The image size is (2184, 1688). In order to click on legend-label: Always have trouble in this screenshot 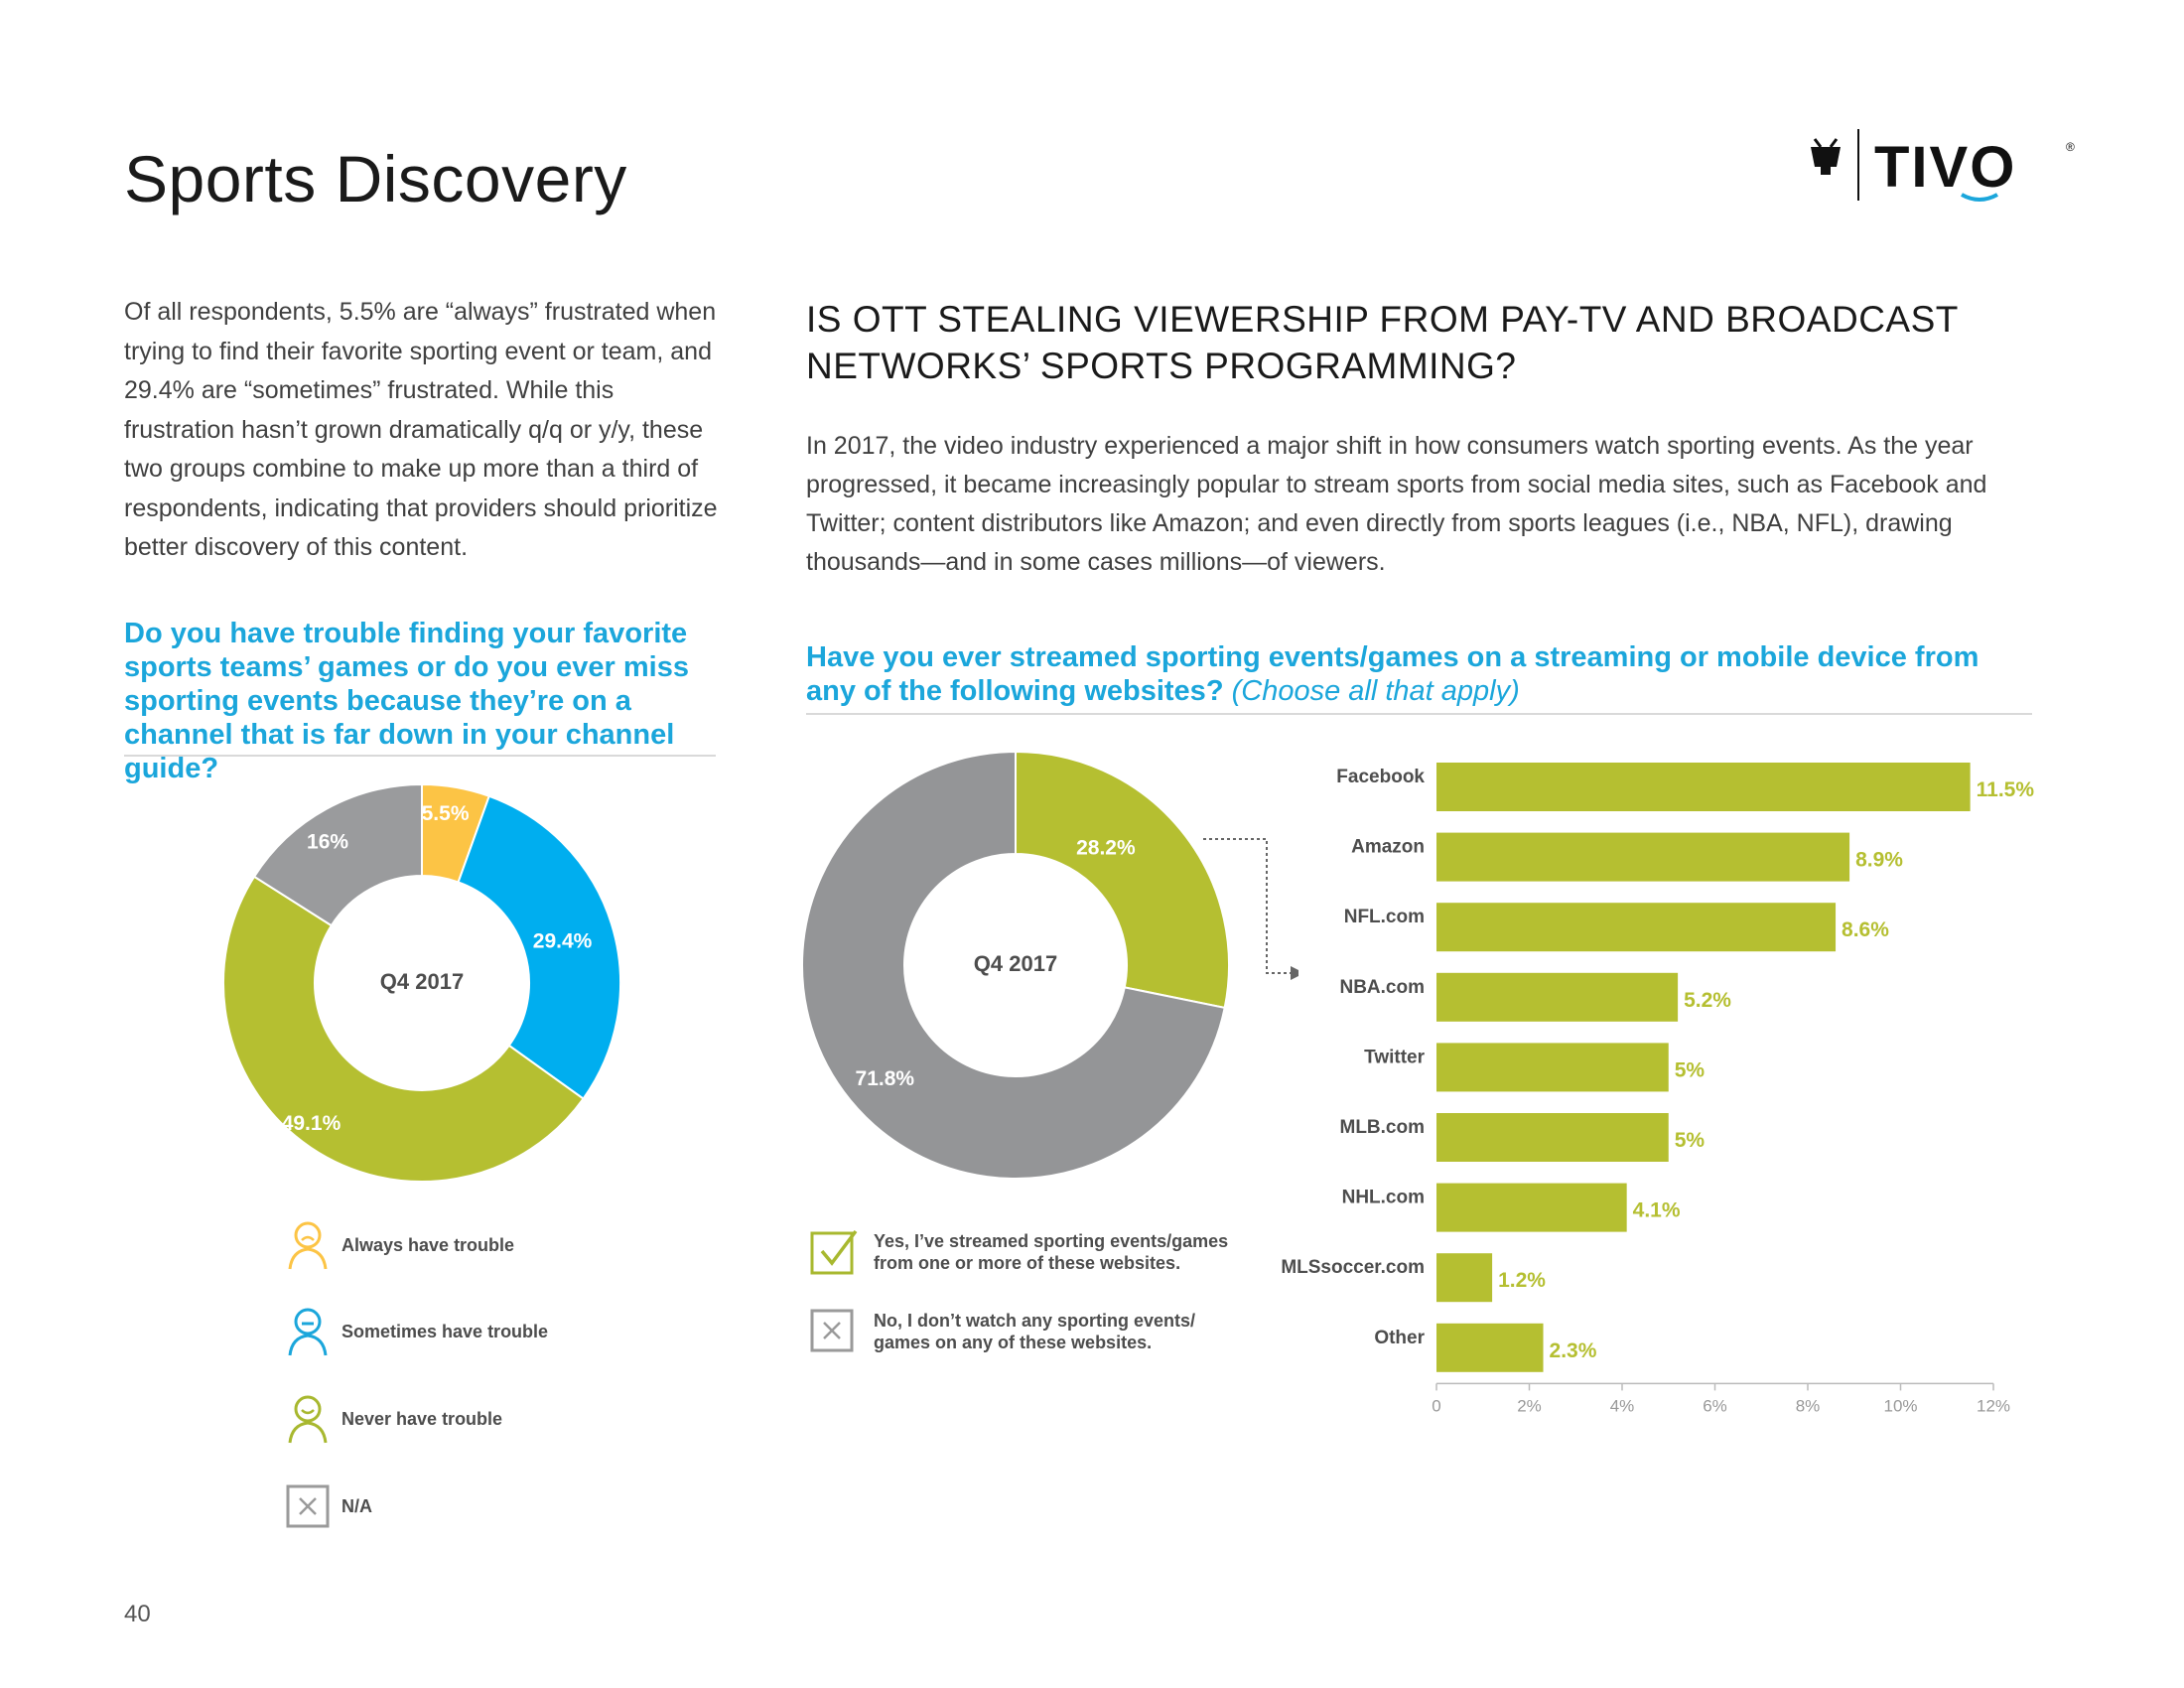, I will do `click(428, 1244)`.